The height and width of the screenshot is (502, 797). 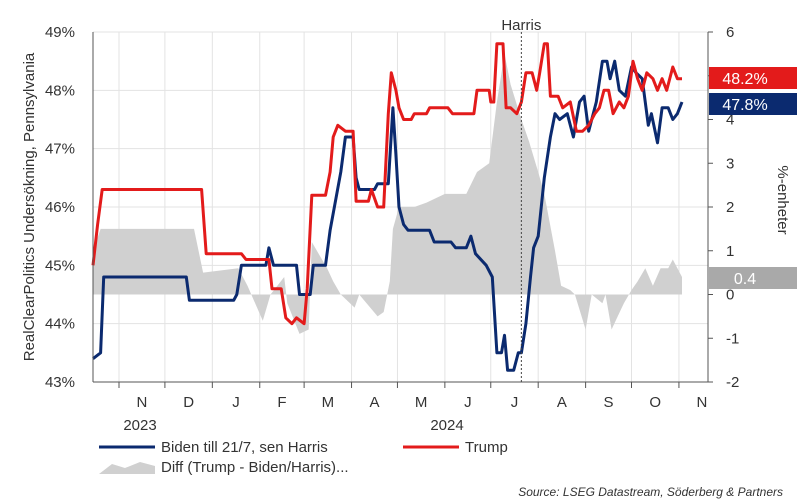 I want to click on x-month-label: O, so click(x=655, y=402).